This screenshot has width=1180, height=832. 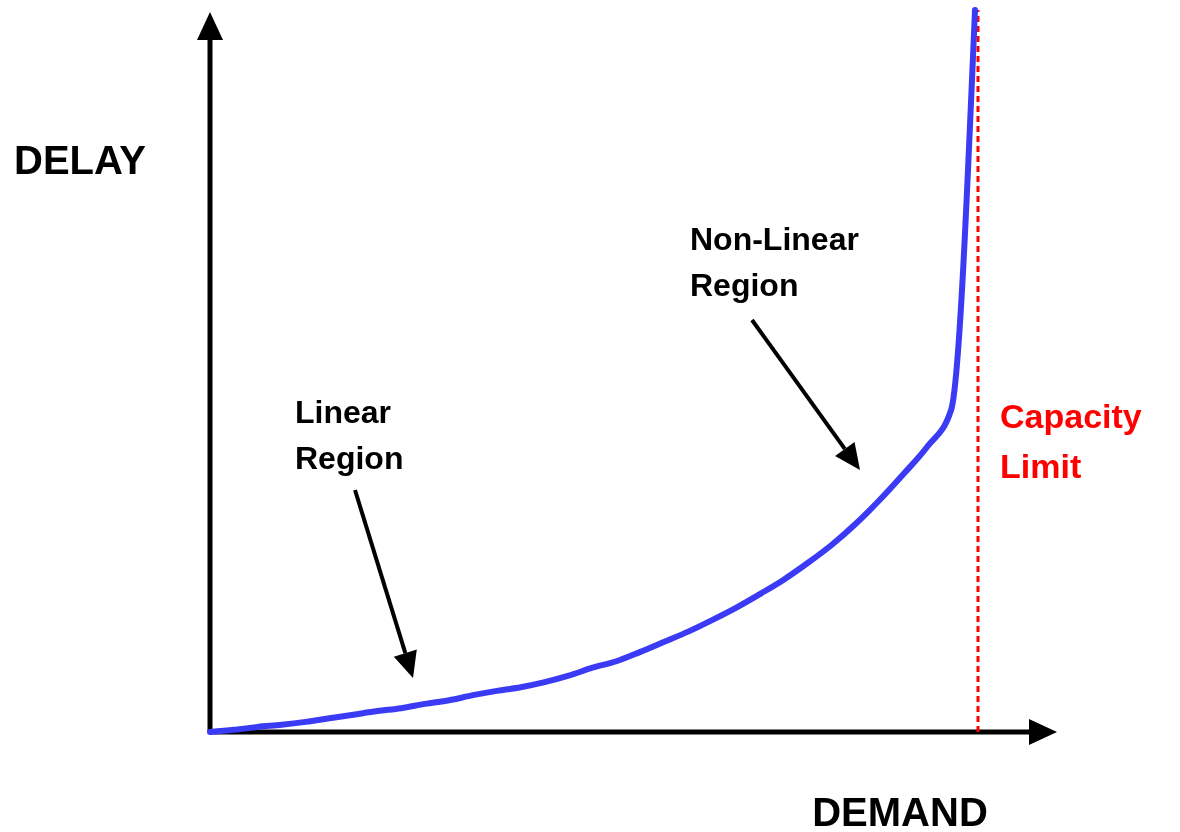 What do you see at coordinates (349, 435) in the screenshot?
I see `annotation: Linear Region` at bounding box center [349, 435].